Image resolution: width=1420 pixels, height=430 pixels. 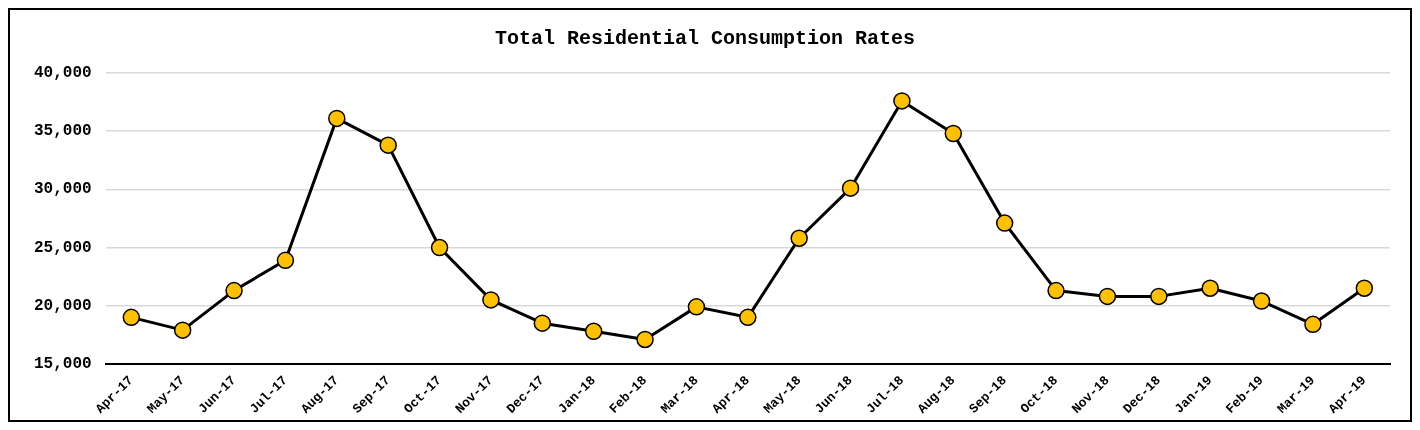 What do you see at coordinates (63, 73) in the screenshot?
I see `y-tick-label: 40,000` at bounding box center [63, 73].